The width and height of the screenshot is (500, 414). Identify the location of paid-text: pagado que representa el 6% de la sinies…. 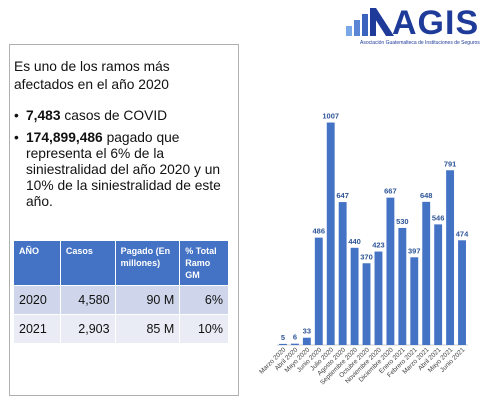
(123, 169).